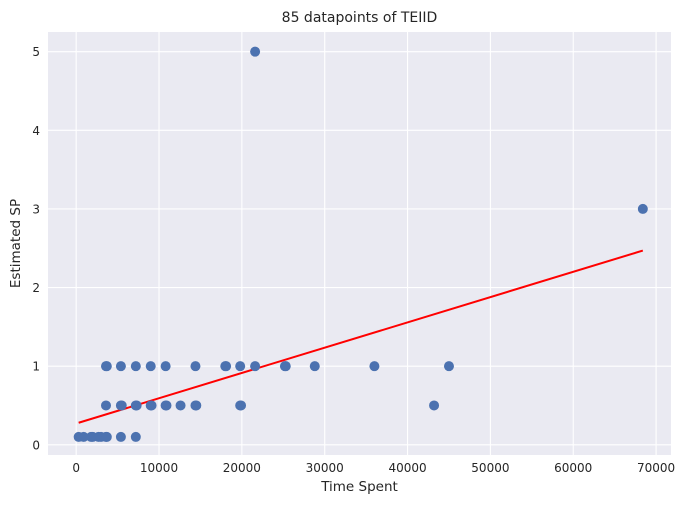  I want to click on x-tick-label: 60000, so click(573, 468).